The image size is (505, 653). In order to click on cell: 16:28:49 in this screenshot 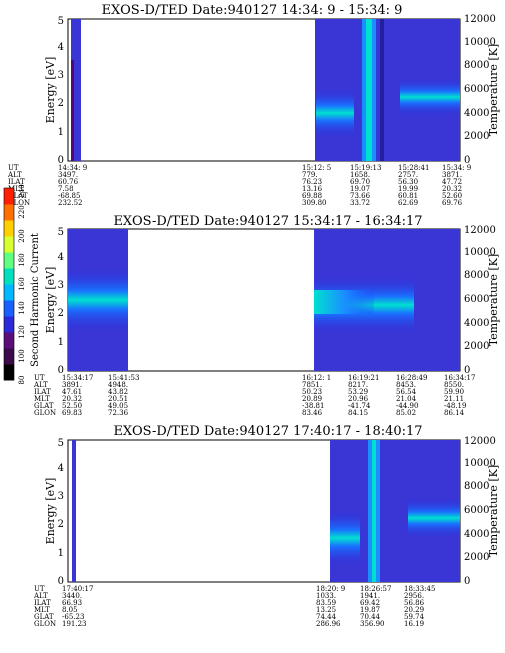, I will do `click(411, 378)`.